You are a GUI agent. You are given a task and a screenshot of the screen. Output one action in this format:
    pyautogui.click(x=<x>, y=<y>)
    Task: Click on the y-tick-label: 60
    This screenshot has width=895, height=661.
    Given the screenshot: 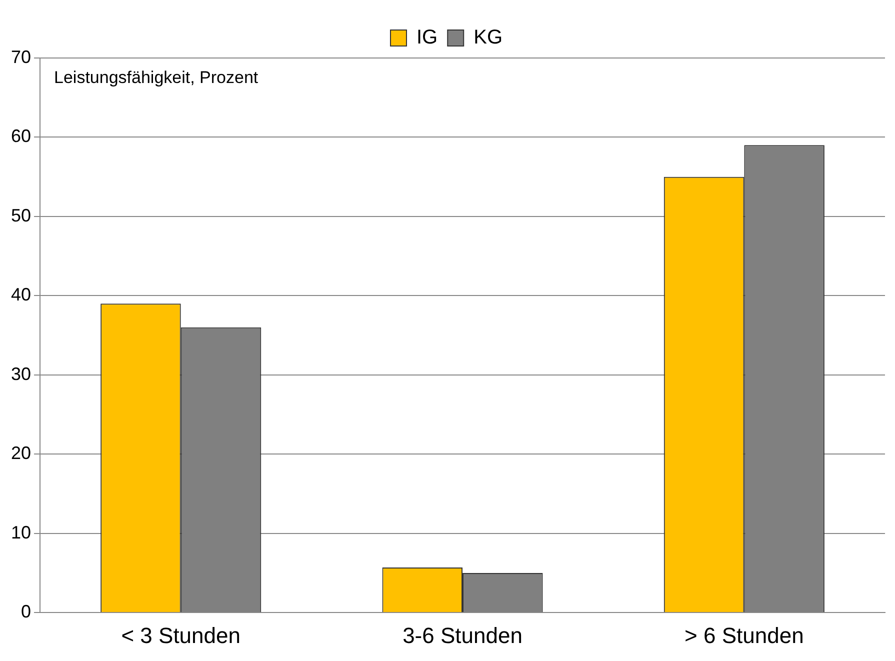 What is the action you would take?
    pyautogui.click(x=21, y=136)
    